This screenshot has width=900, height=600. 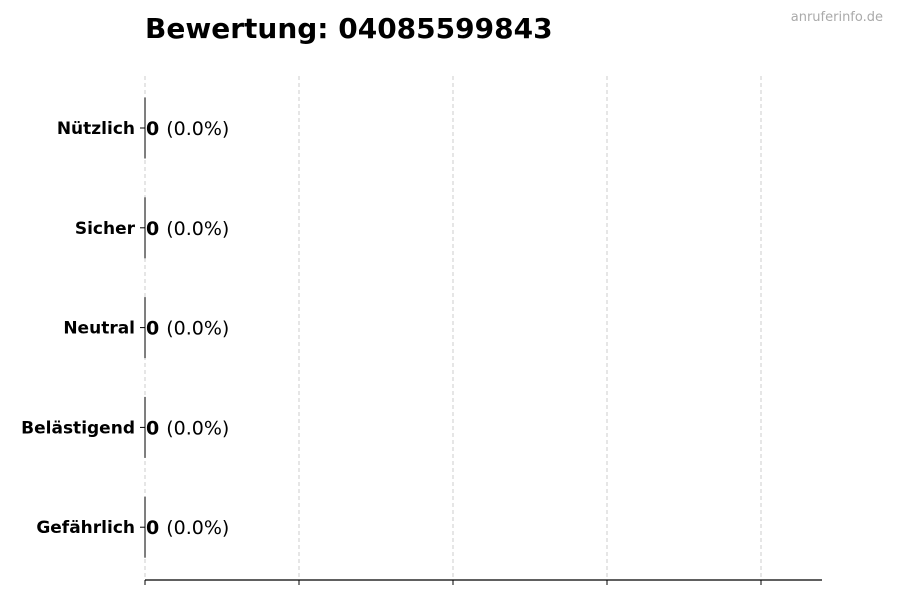 What do you see at coordinates (85, 528) in the screenshot?
I see `y-tick-label: Gefährlich` at bounding box center [85, 528].